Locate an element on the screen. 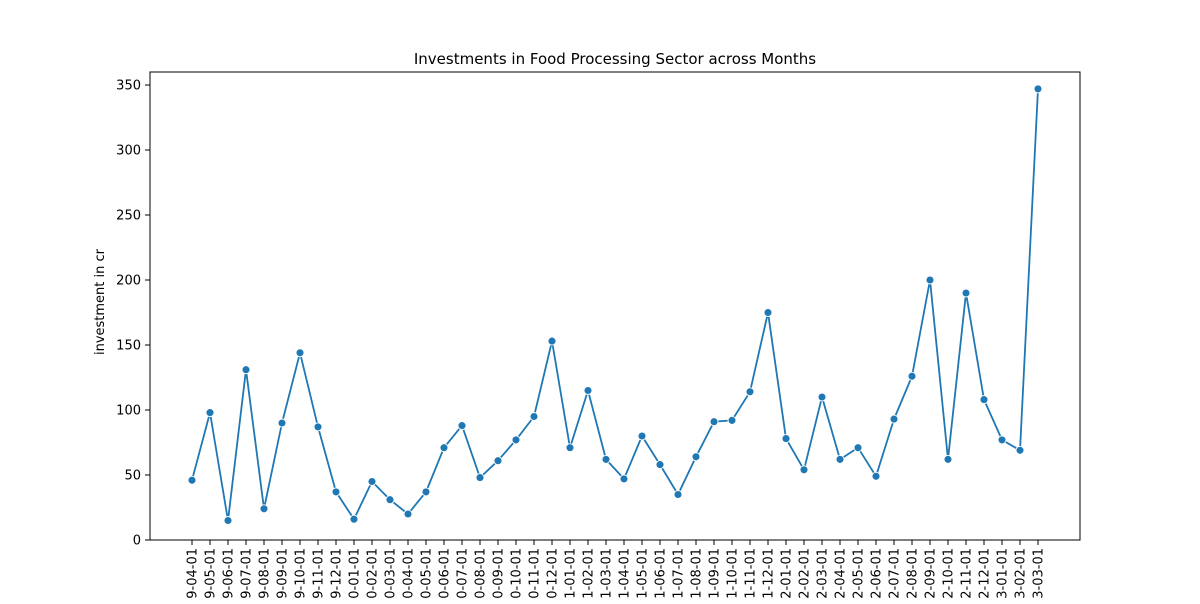  x-tick-label: 1-01-01 is located at coordinates (571, 573).